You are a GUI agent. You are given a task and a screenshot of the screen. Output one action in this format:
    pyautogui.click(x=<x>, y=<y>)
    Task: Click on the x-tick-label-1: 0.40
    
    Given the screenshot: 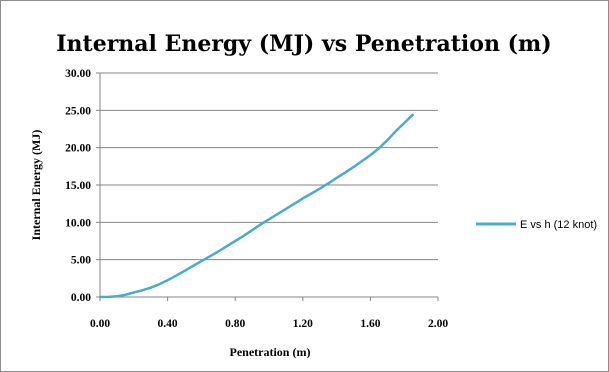 What is the action you would take?
    pyautogui.click(x=168, y=324)
    